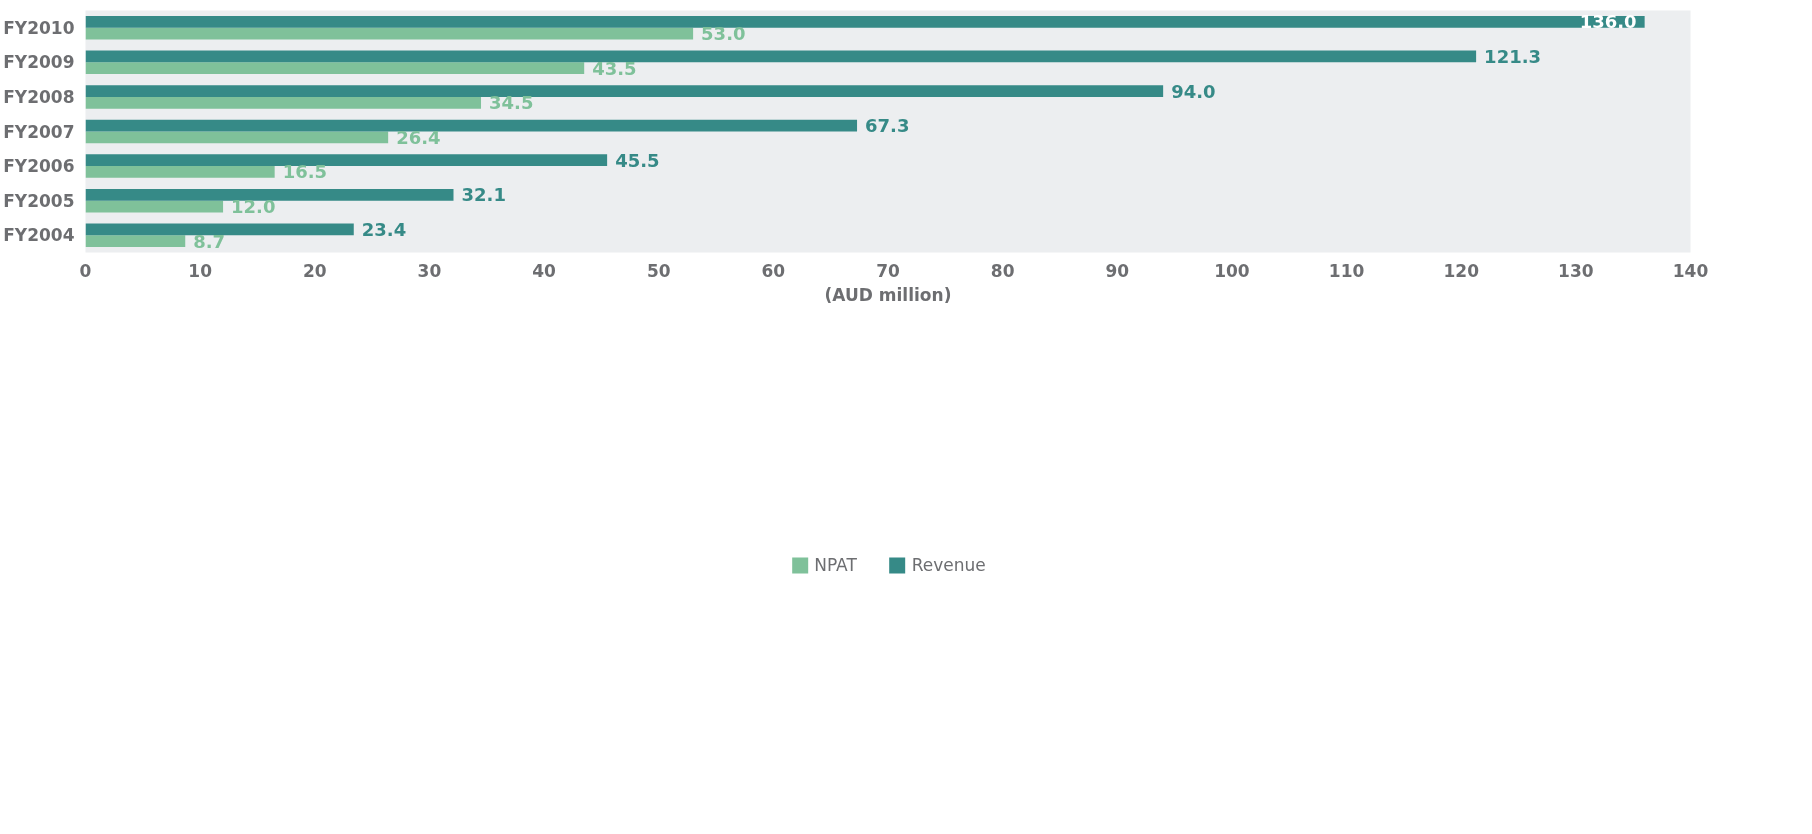  What do you see at coordinates (305, 172) in the screenshot?
I see `data-label: 16.5` at bounding box center [305, 172].